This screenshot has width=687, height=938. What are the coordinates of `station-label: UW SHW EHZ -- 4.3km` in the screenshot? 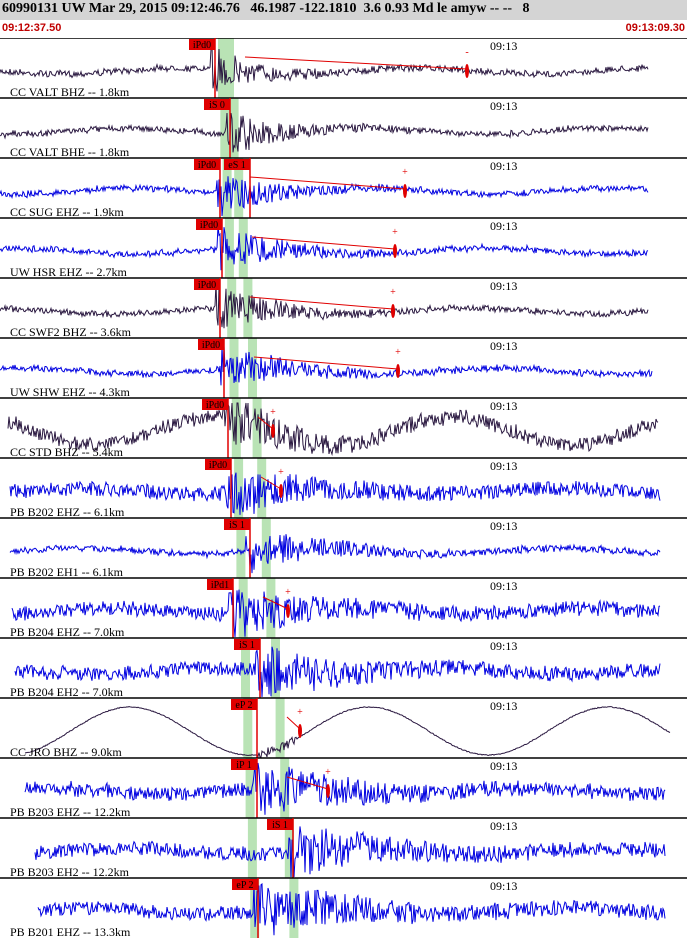 It's located at (70, 392).